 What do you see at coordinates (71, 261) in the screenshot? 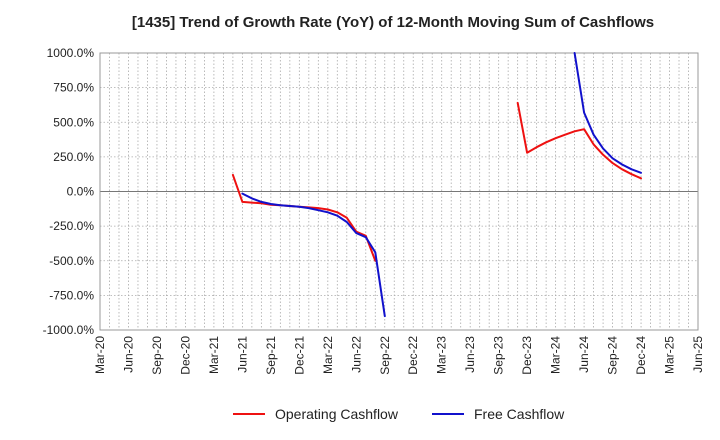
I see `y-tick-label: -500.0%` at bounding box center [71, 261].